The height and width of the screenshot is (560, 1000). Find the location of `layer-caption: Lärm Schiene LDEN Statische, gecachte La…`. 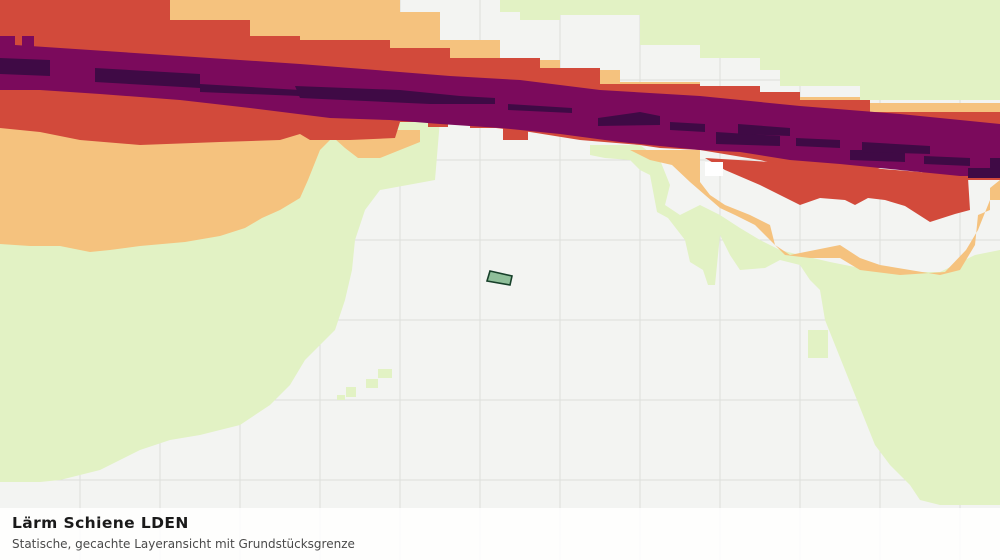

layer-caption: Lärm Schiene LDEN Statische, gecachte La… is located at coordinates (500, 534).